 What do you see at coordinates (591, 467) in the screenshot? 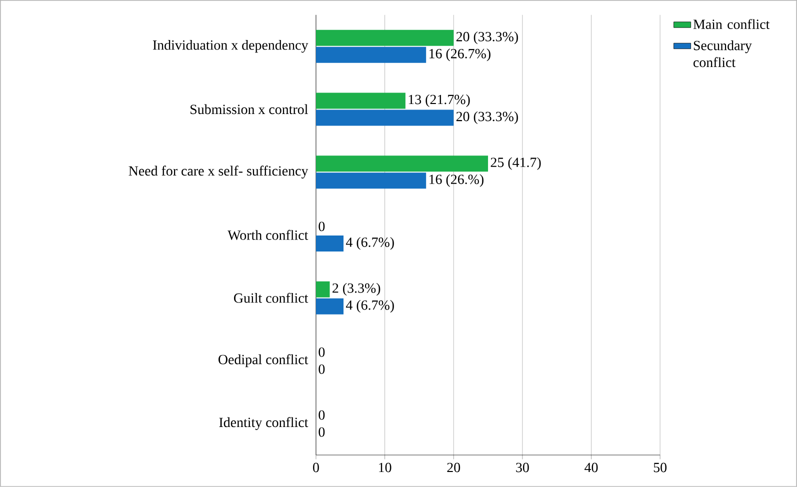
I see `x-tick-label: 40` at bounding box center [591, 467].